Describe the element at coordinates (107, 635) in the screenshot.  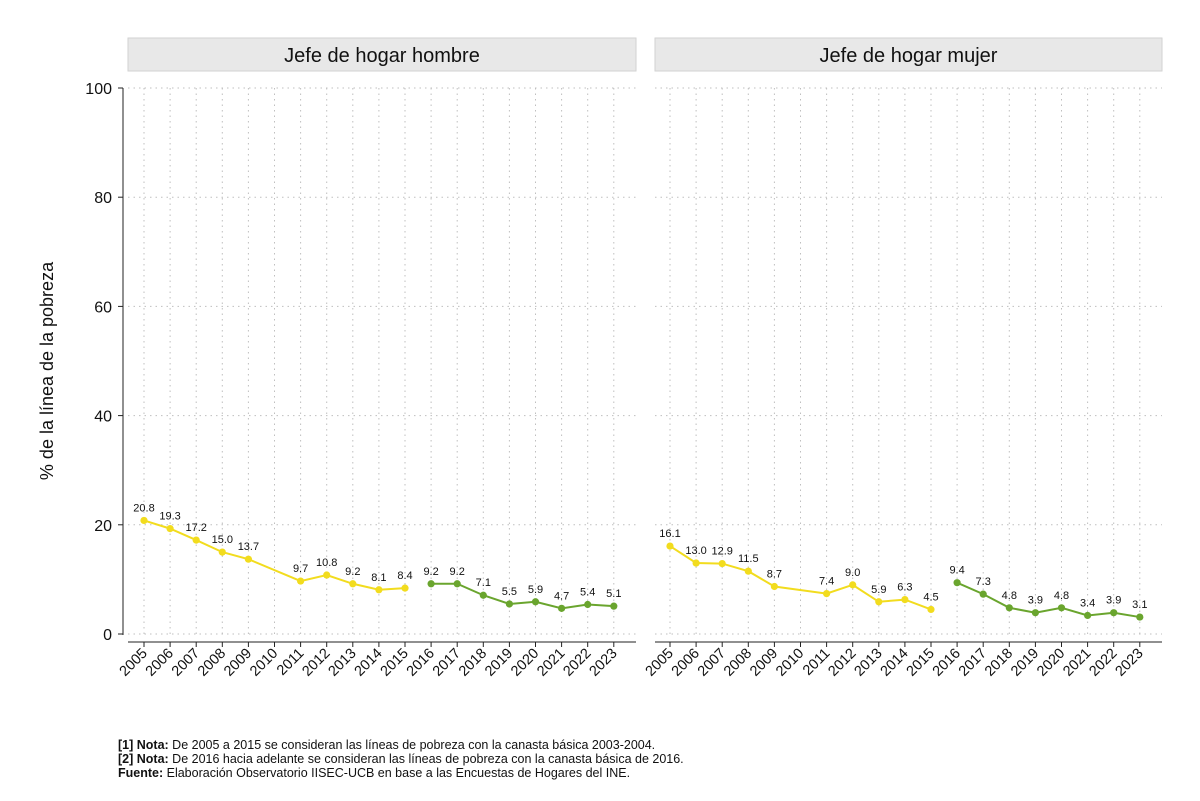
I see `y-tick-label-0: 0` at that location.